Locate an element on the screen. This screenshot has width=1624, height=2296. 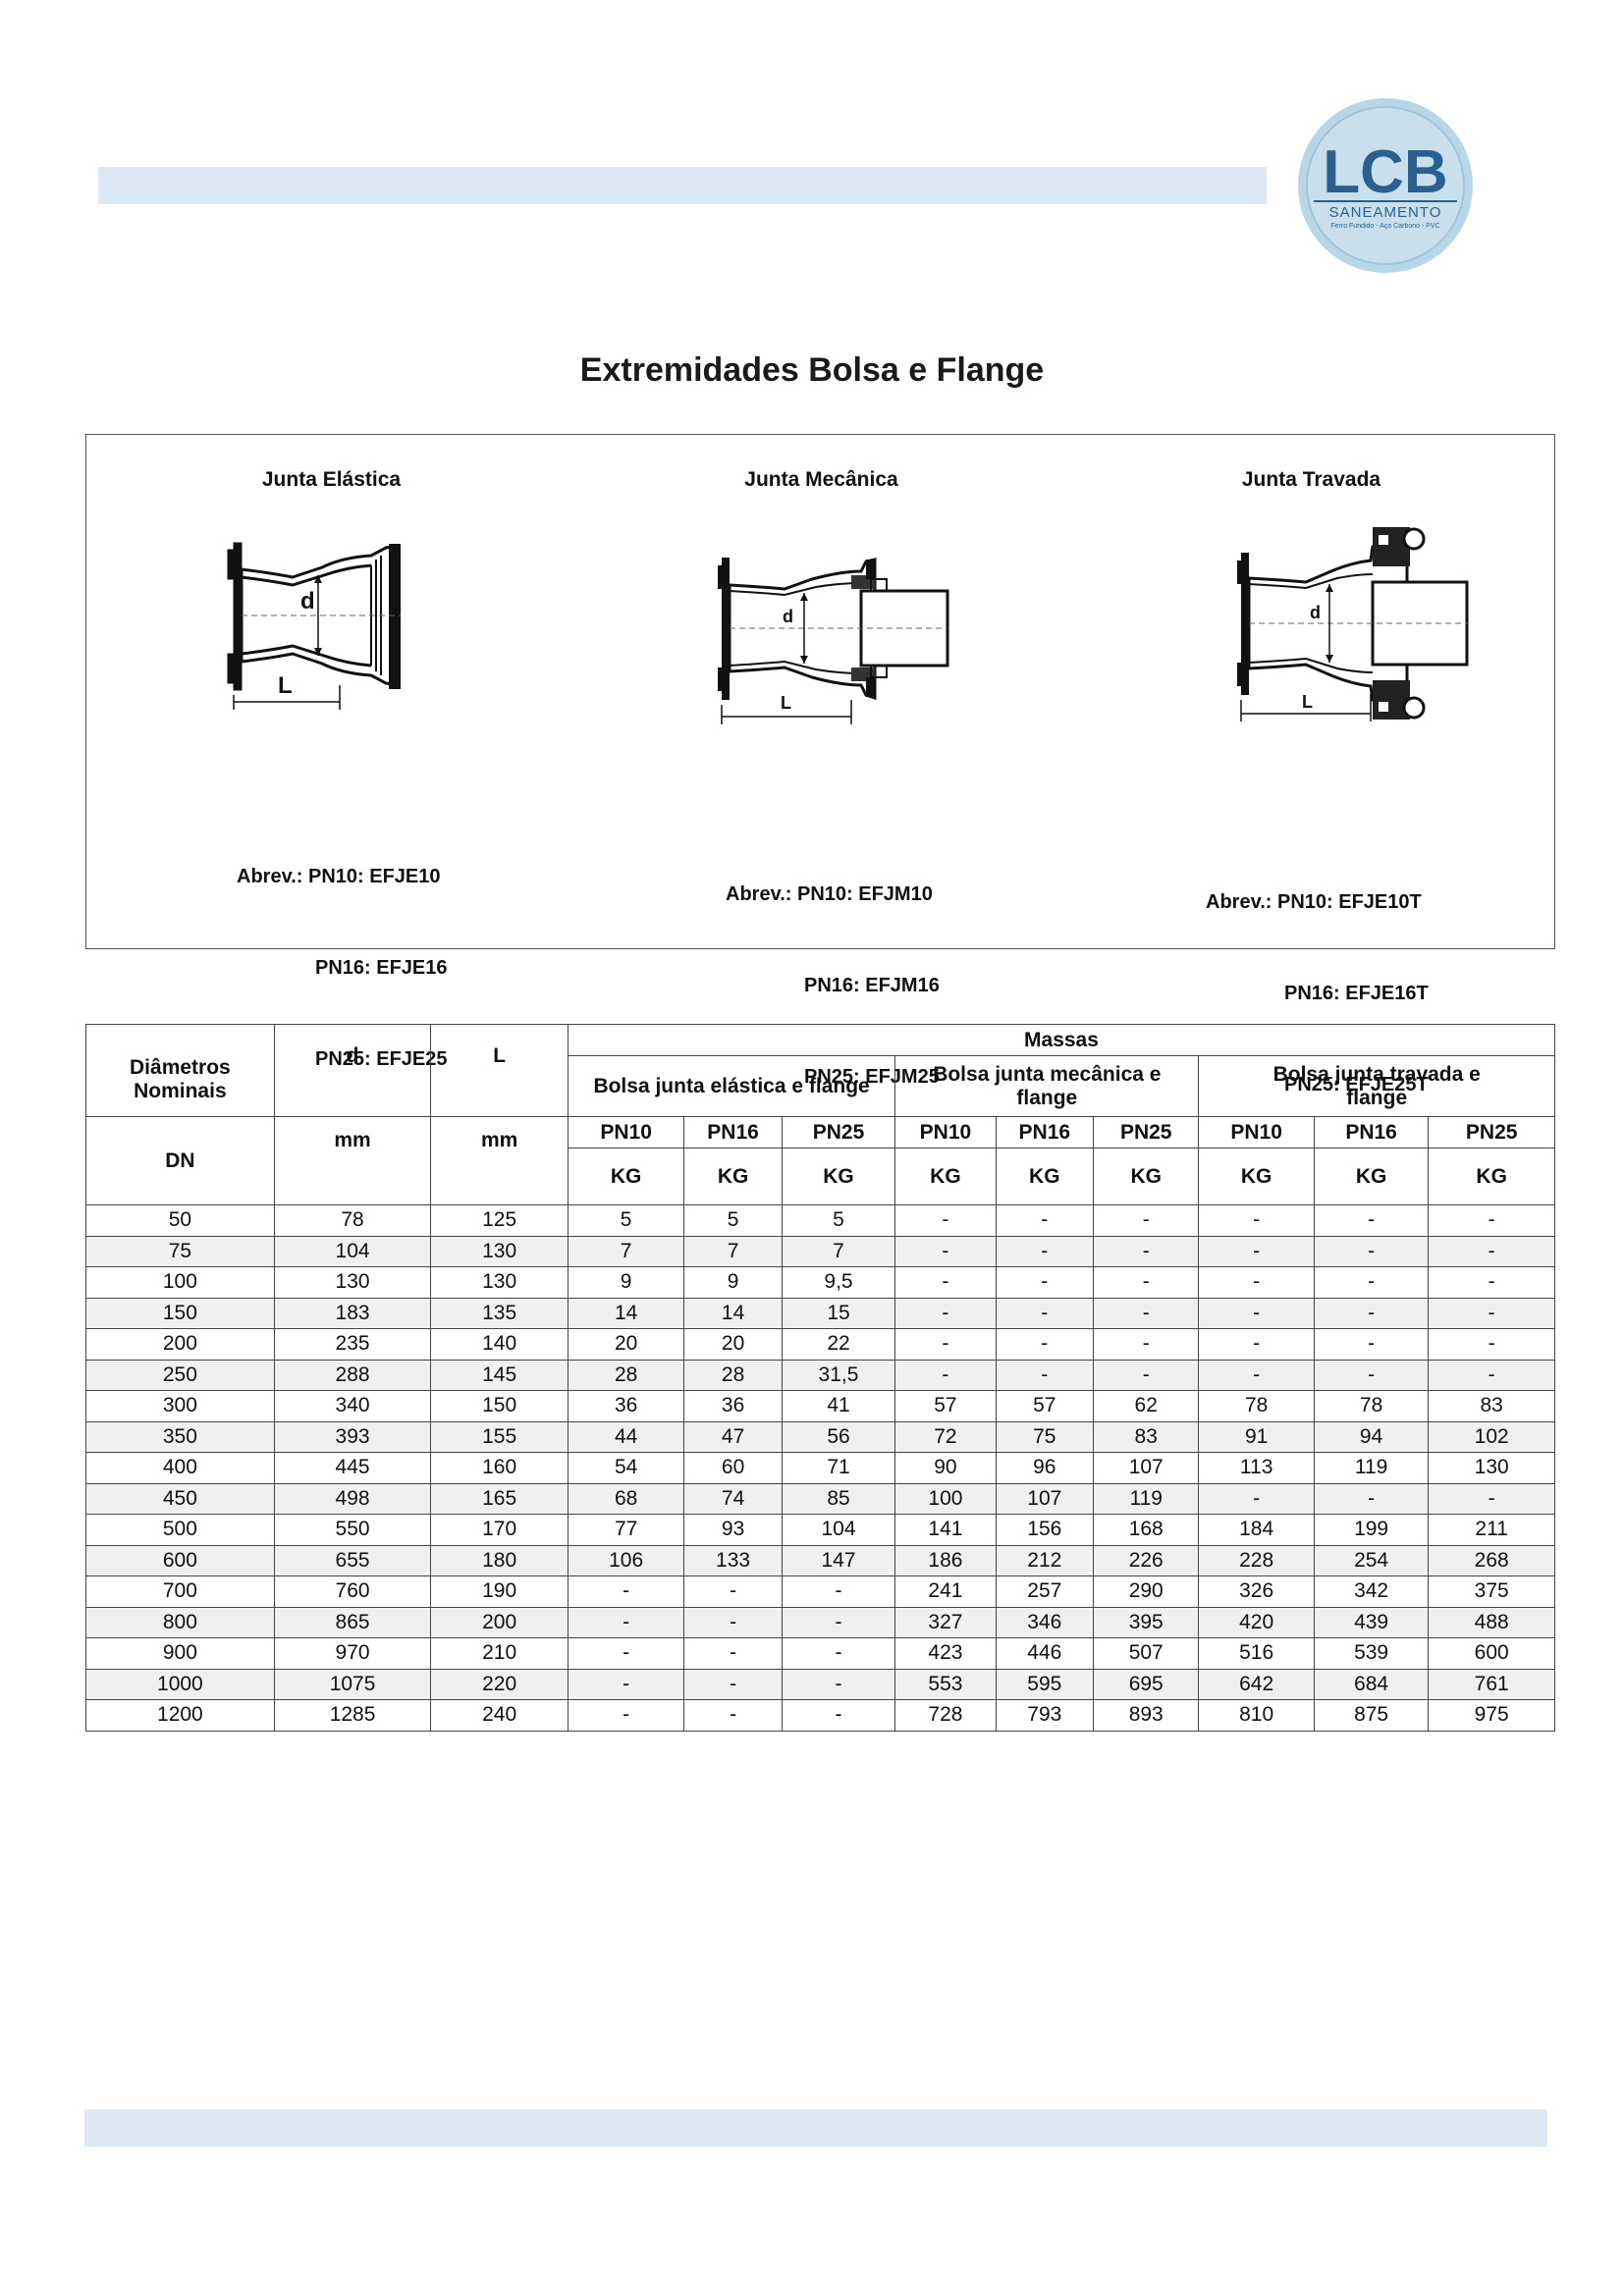
table-cell: 125 is located at coordinates (499, 1220).